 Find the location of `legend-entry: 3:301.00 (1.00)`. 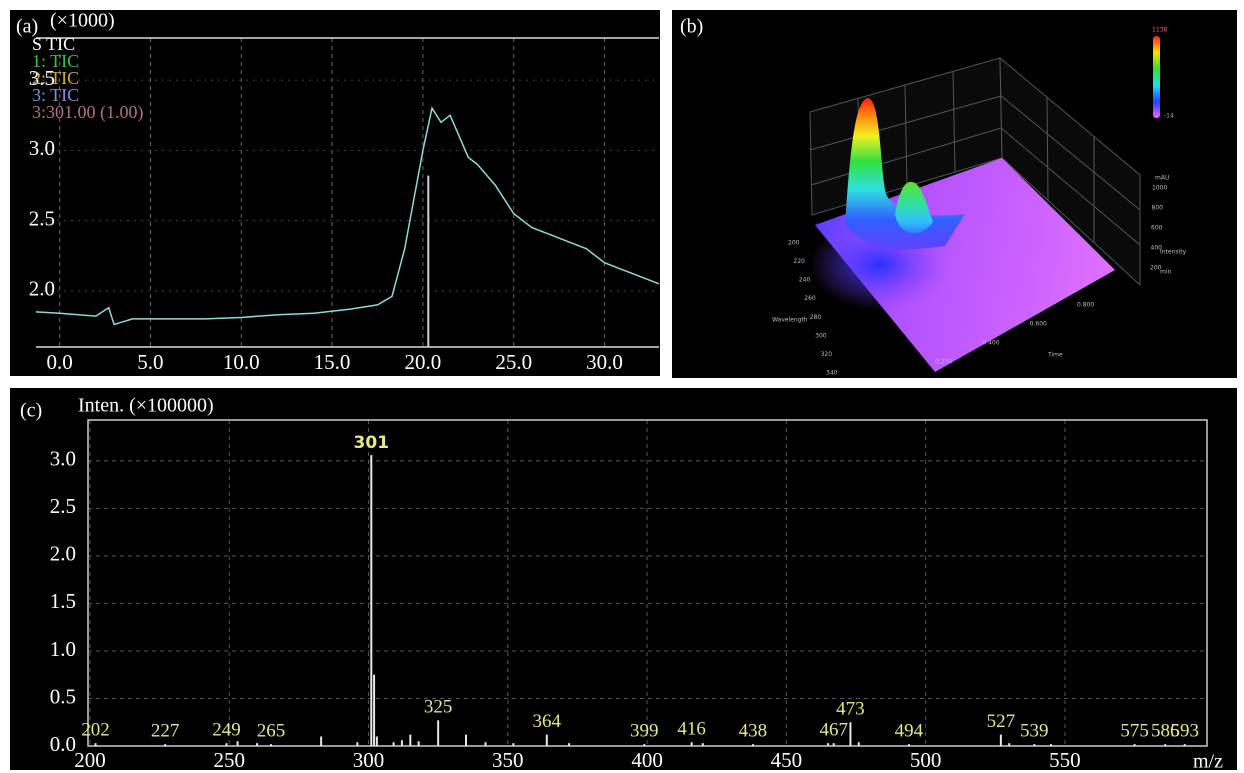

legend-entry: 3:301.00 (1.00) is located at coordinates (88, 112).